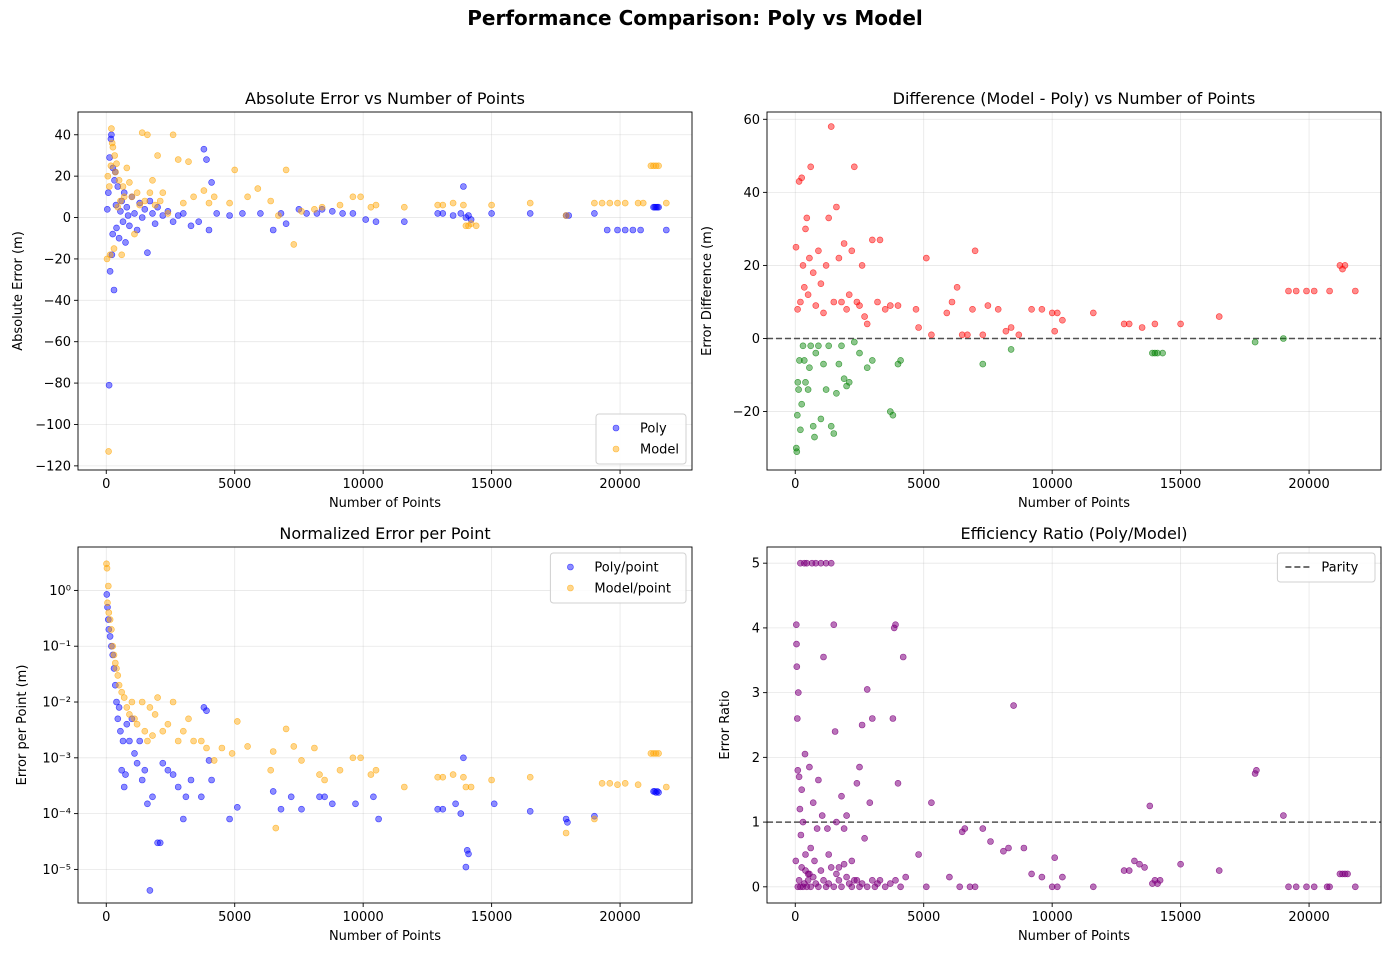 The image size is (1390, 955). What do you see at coordinates (56, 814) in the screenshot?
I see `y-tick-label: 10⁻⁴` at bounding box center [56, 814].